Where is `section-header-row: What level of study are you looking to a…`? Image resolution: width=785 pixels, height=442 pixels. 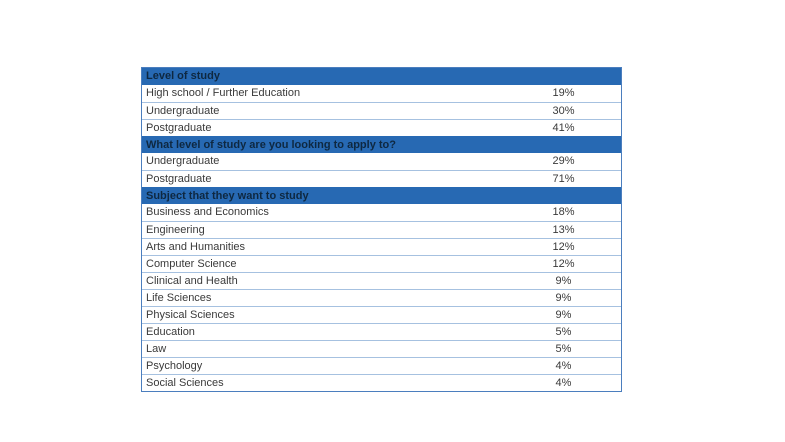
section-header-row: What level of study are you looking to a… is located at coordinates (381, 144).